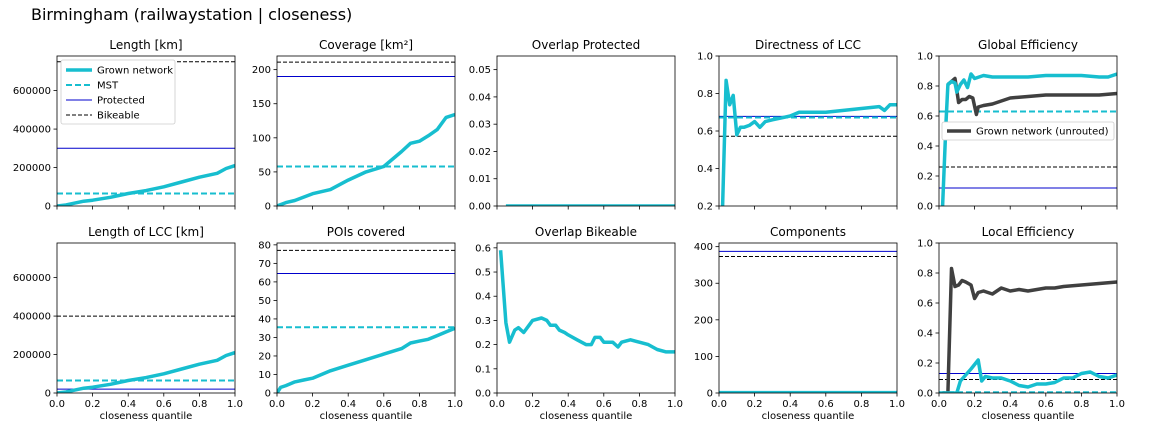 This screenshot has height=432, width=1152. Describe the element at coordinates (483, 273) in the screenshot. I see `y-tick-label: 0.5` at that location.